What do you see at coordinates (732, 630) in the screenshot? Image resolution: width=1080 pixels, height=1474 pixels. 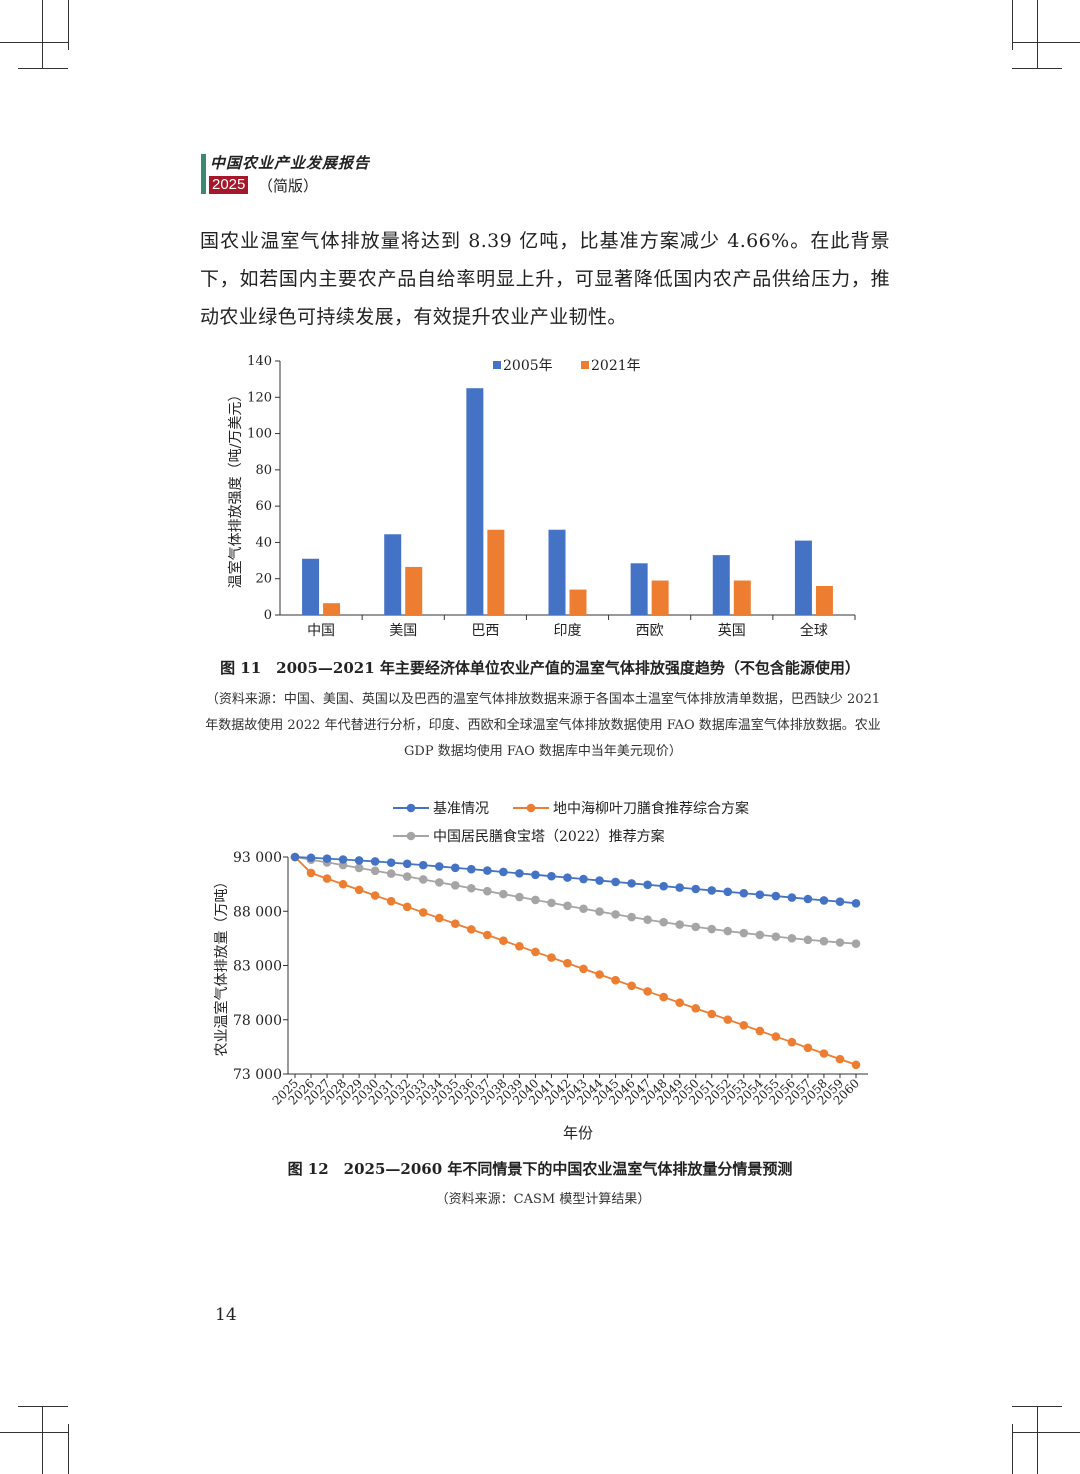 I see `x-tick-label: 英国` at bounding box center [732, 630].